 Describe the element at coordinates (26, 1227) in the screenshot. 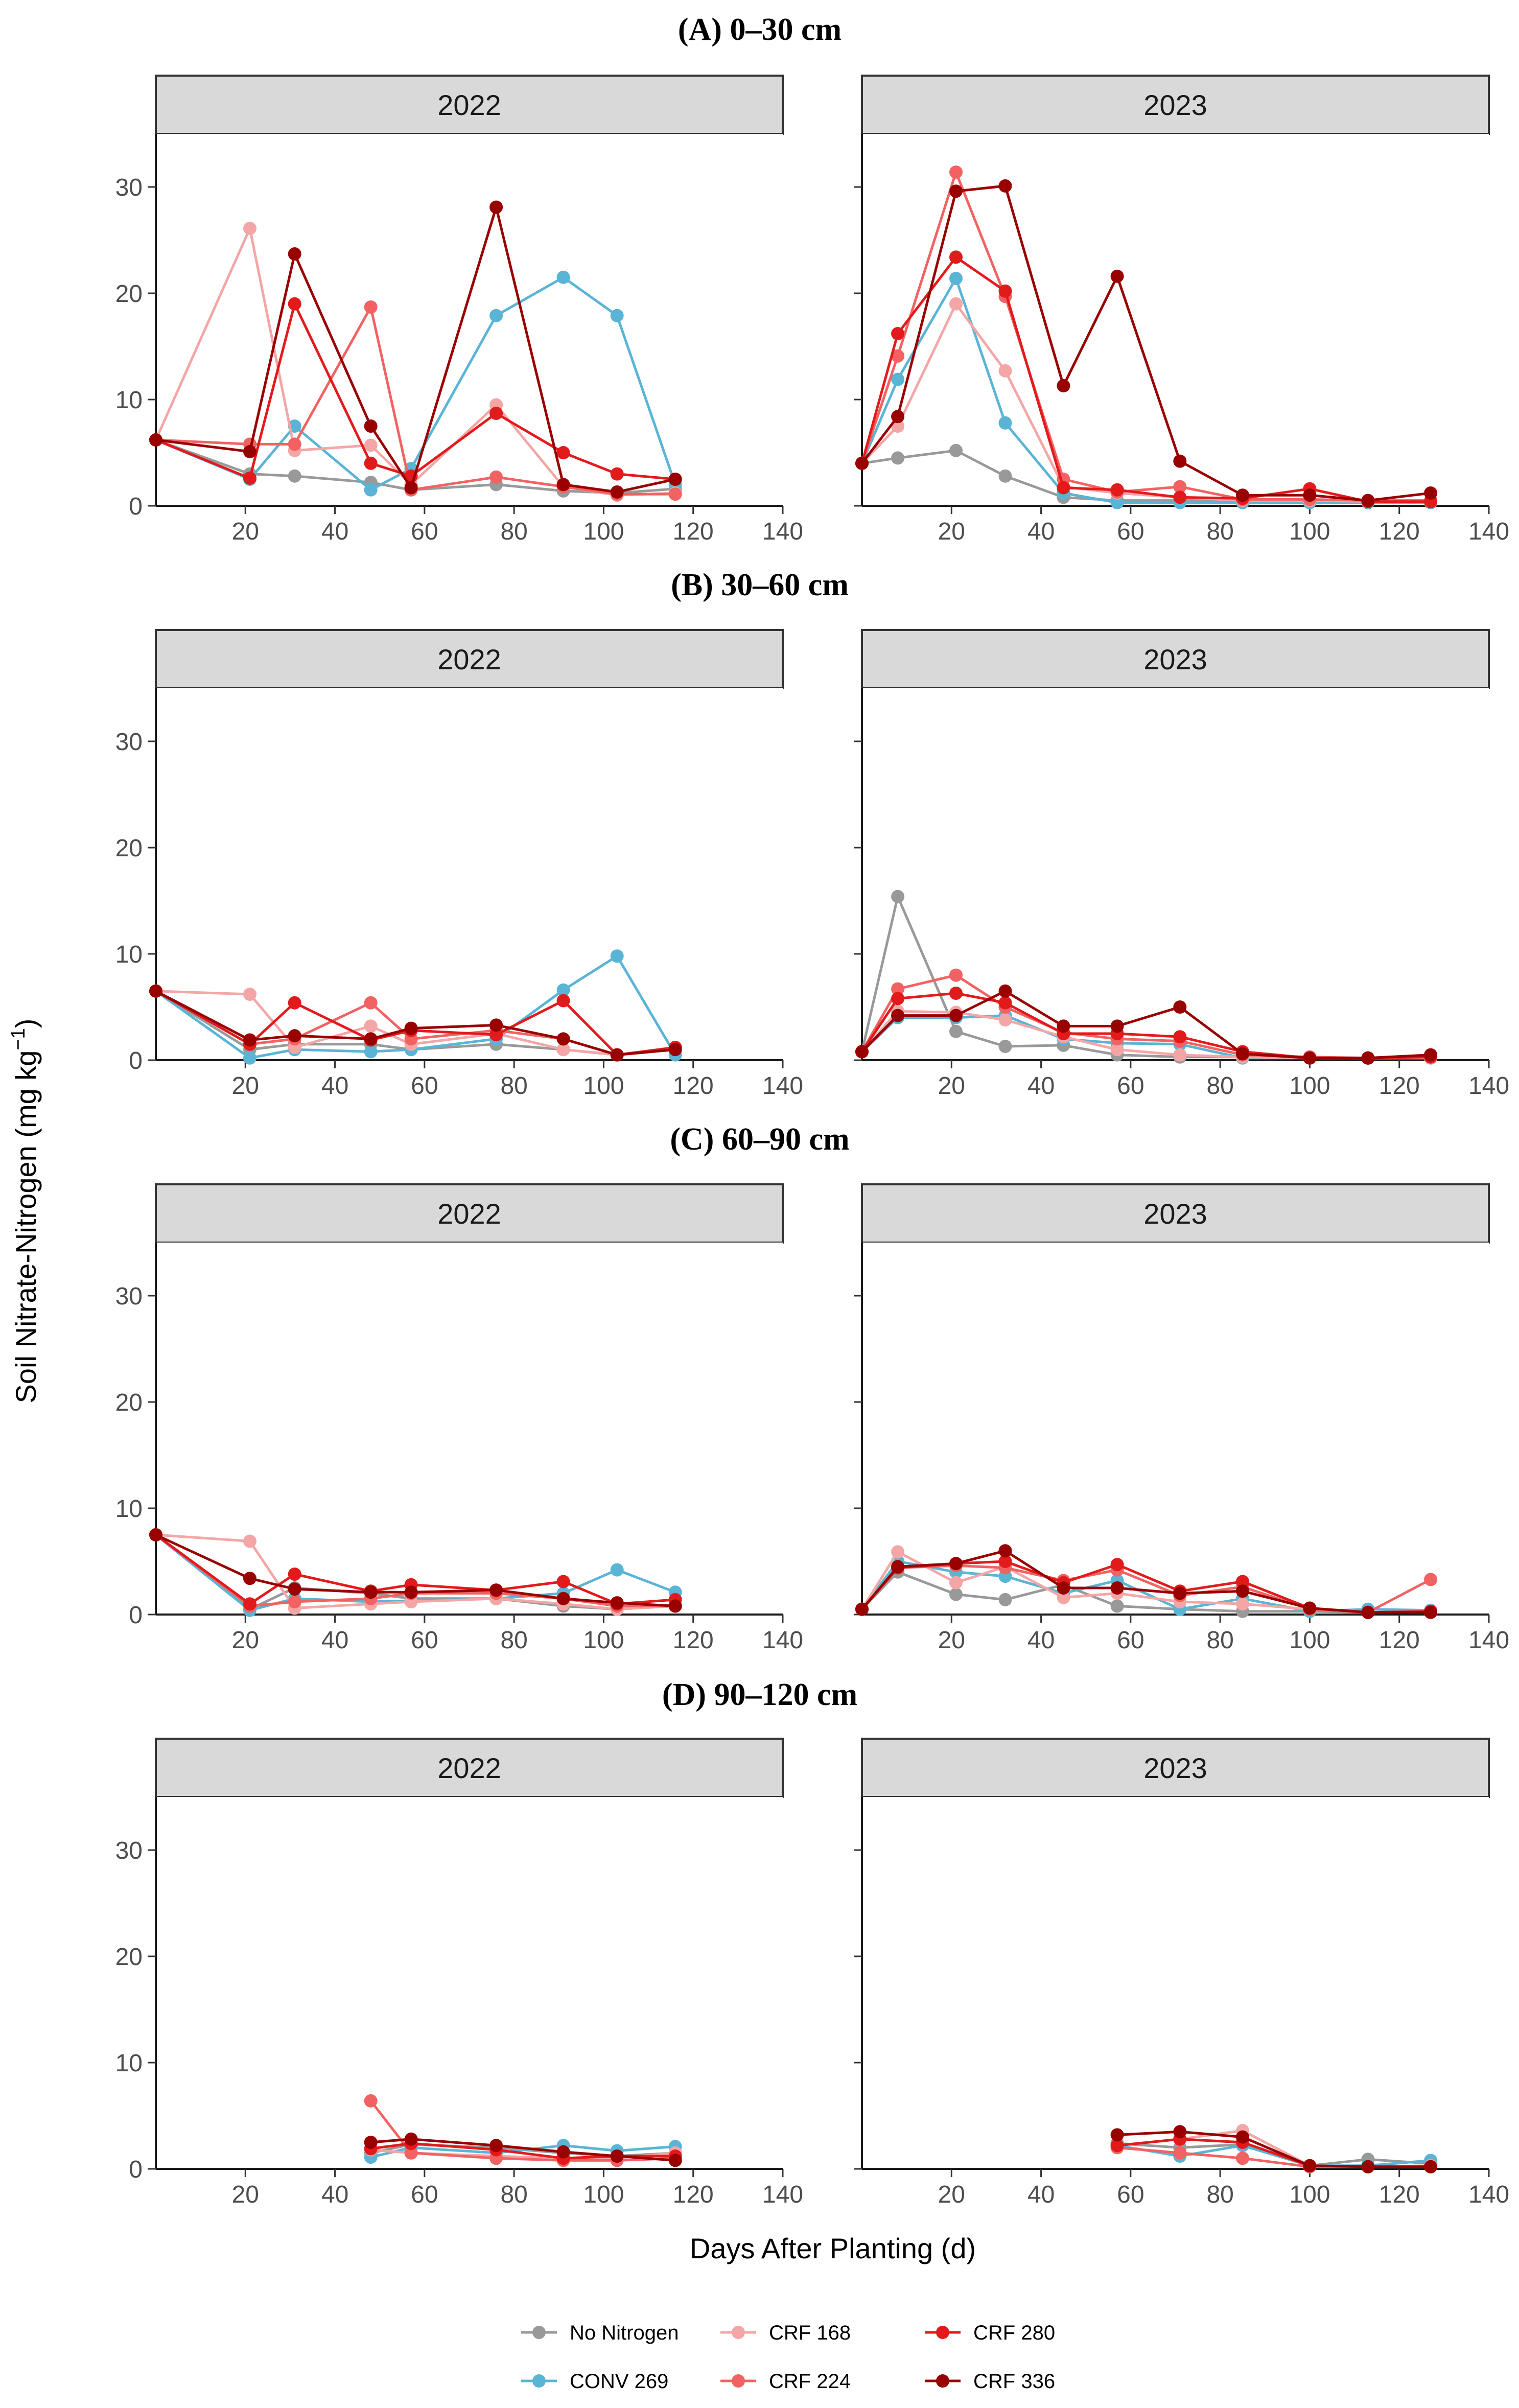

I see `y-axis-title-main: Soil Nitrate-Nitrogen (mg kg` at that location.